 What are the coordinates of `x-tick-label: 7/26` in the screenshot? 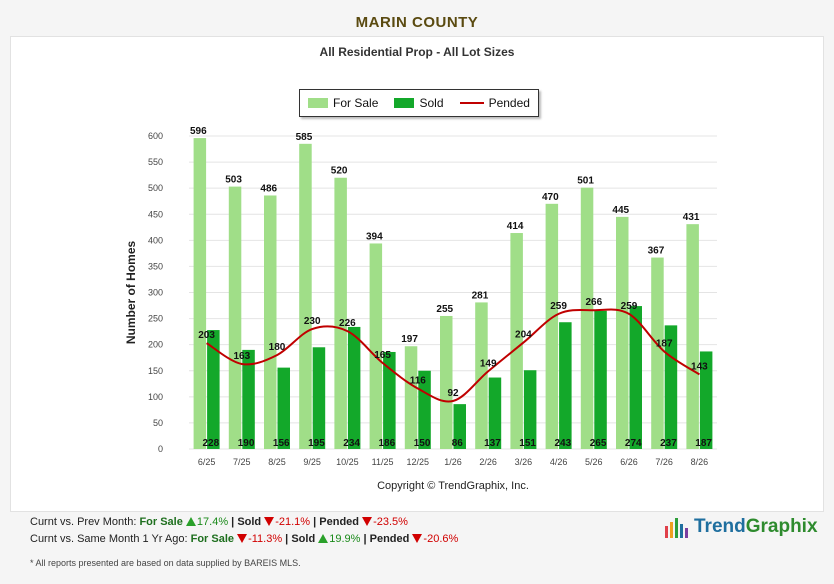 It's located at (664, 462).